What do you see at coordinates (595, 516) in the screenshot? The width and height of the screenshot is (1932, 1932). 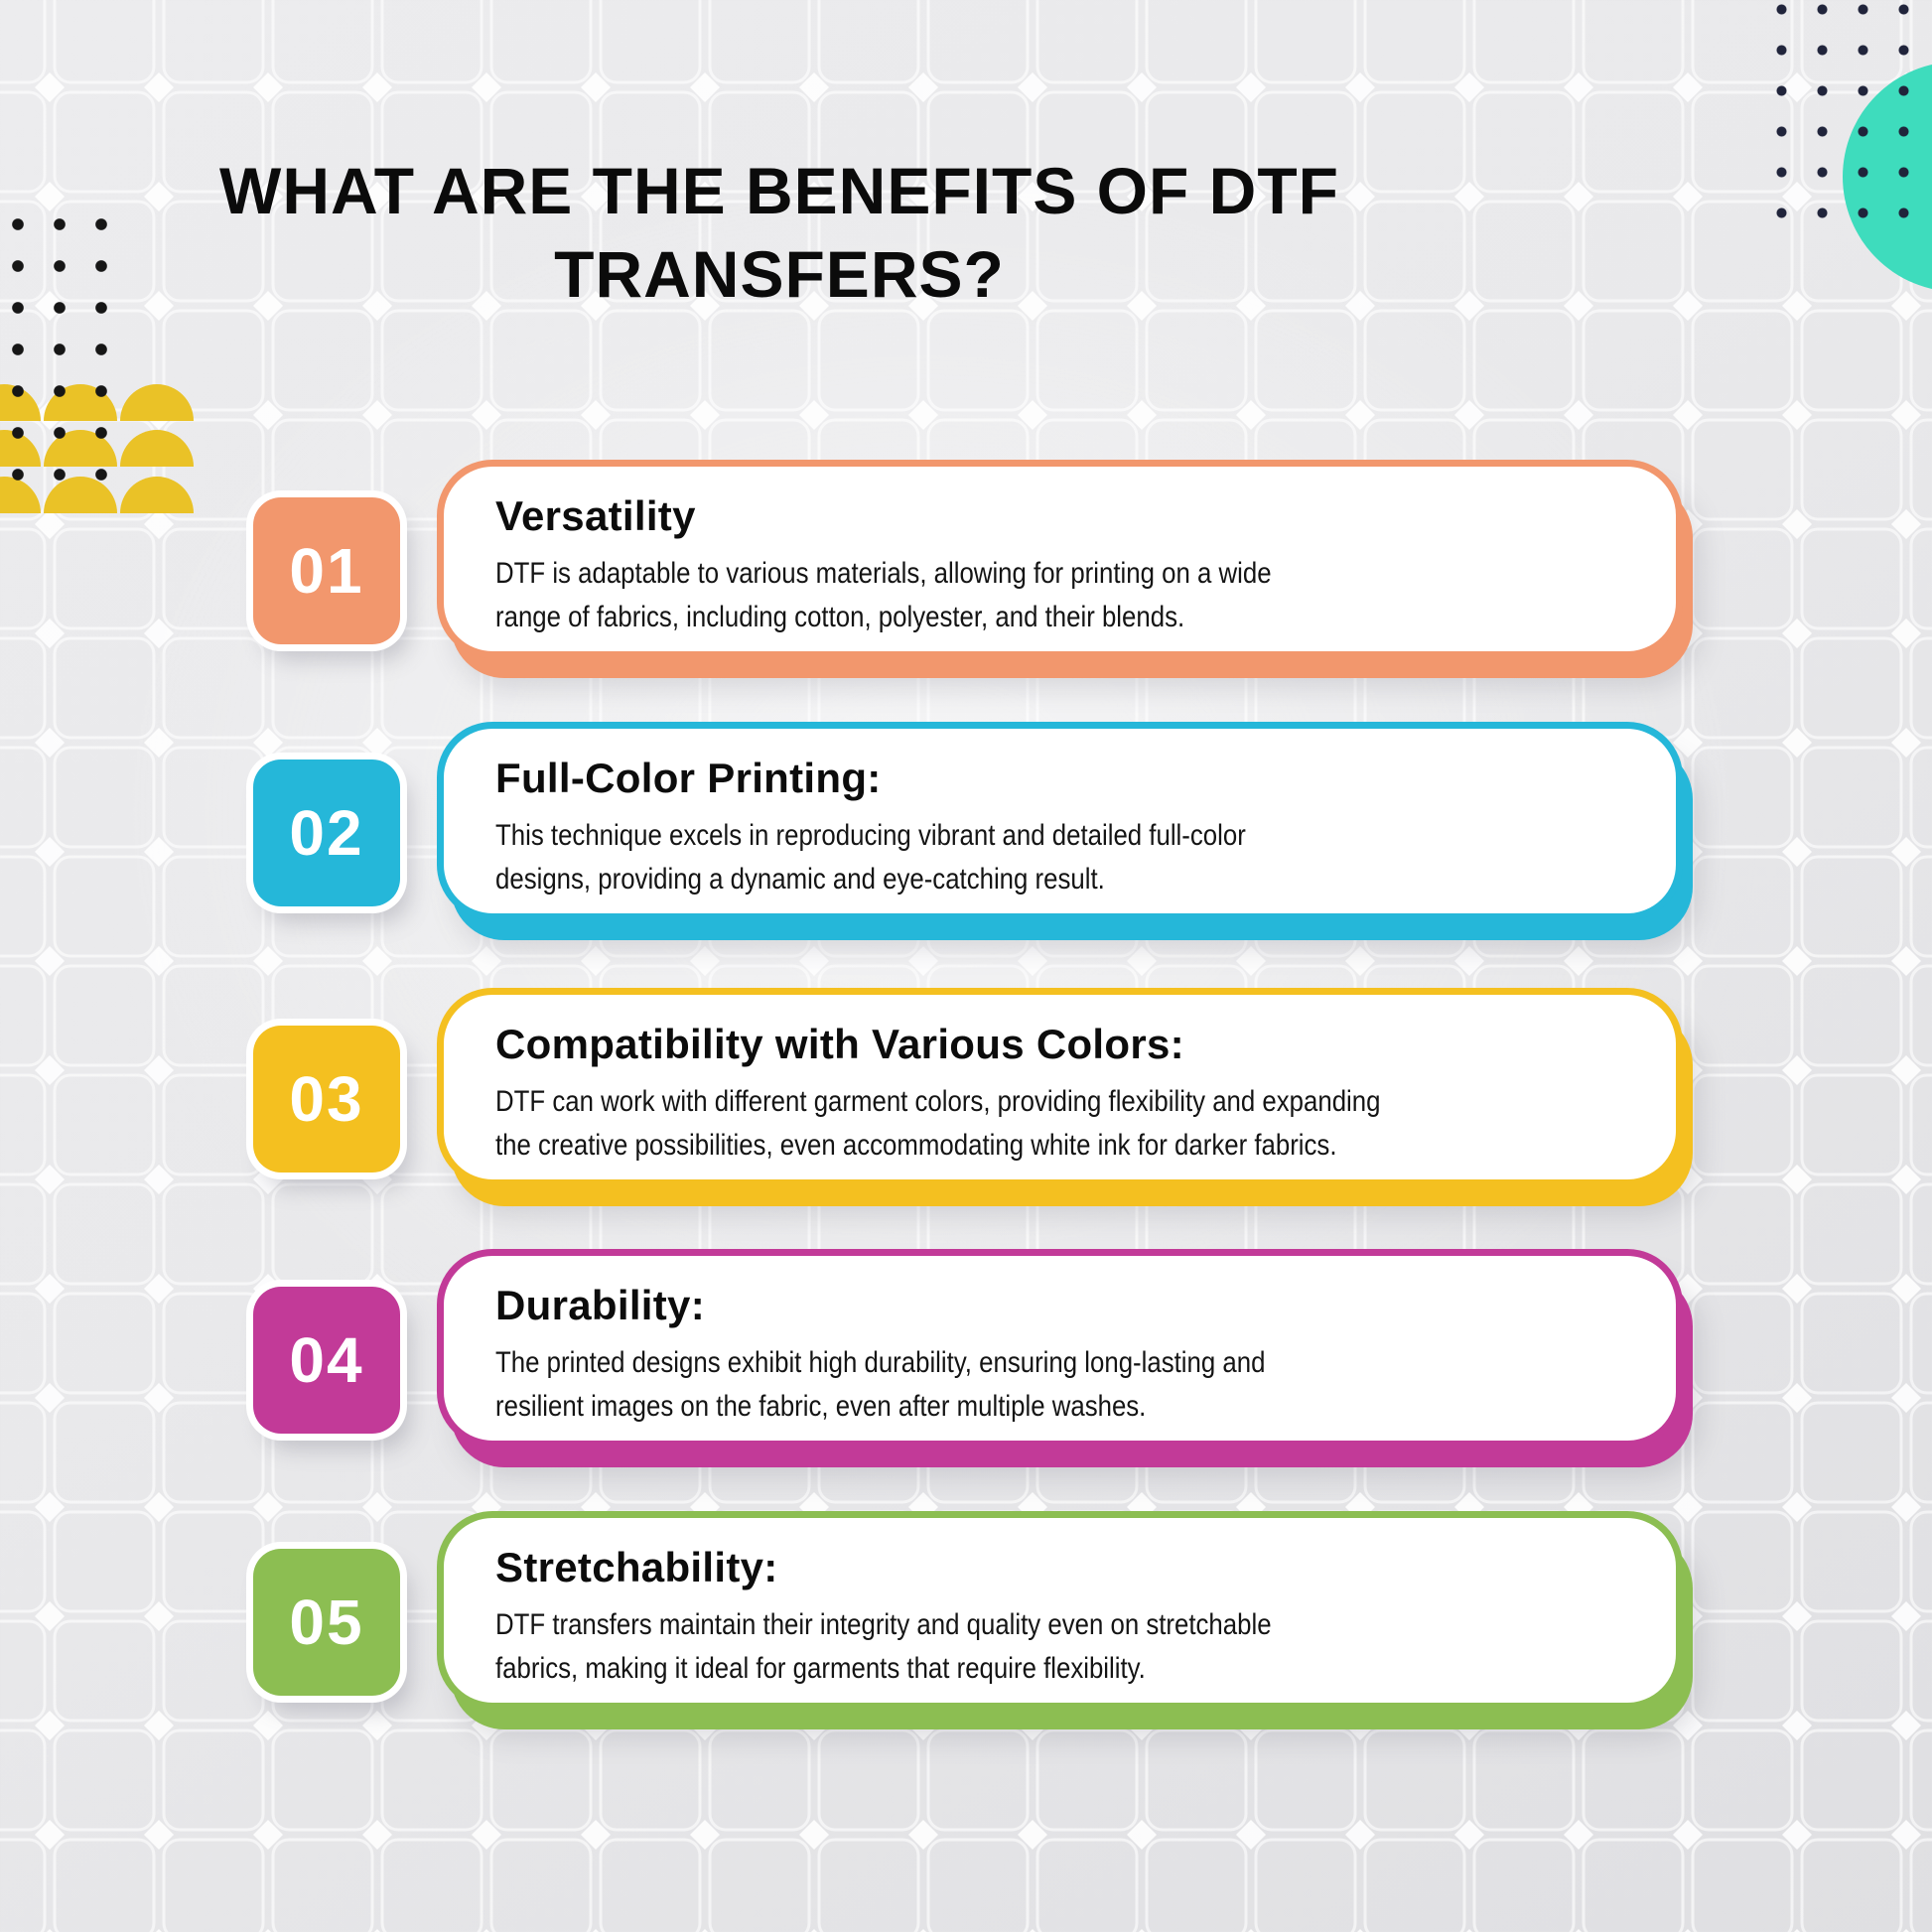 I see `benefit-heading: Versatility` at bounding box center [595, 516].